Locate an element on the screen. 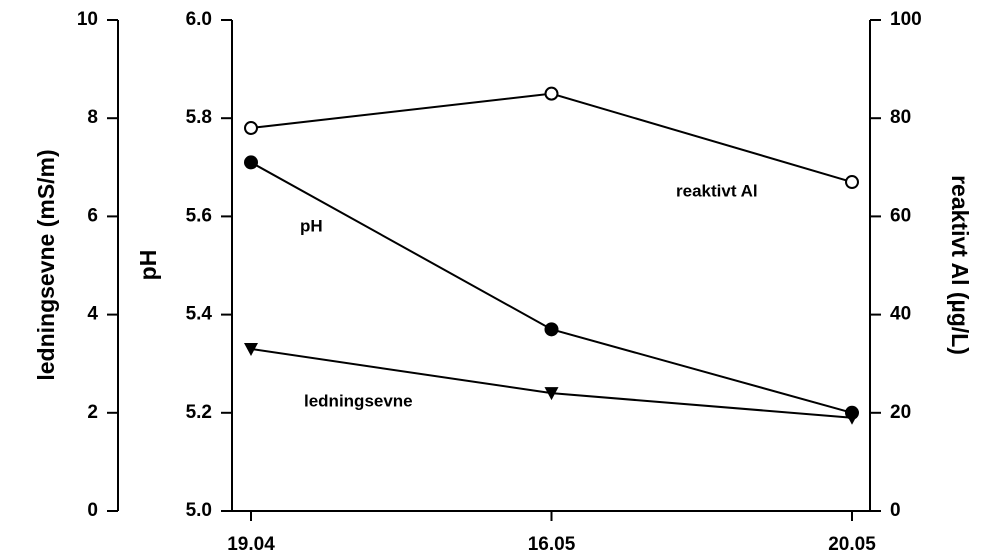  series-label: pH is located at coordinates (311, 225).